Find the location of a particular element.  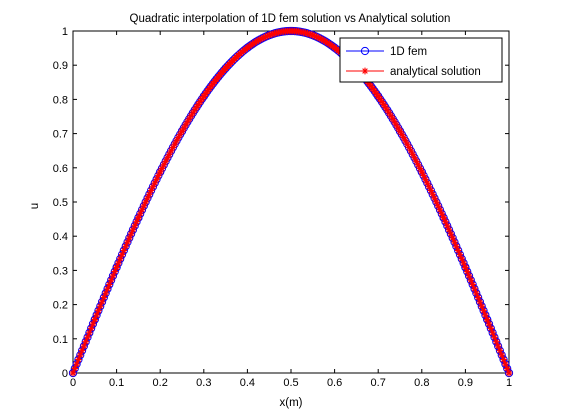

y-tick-label: 1 is located at coordinates (65, 32).